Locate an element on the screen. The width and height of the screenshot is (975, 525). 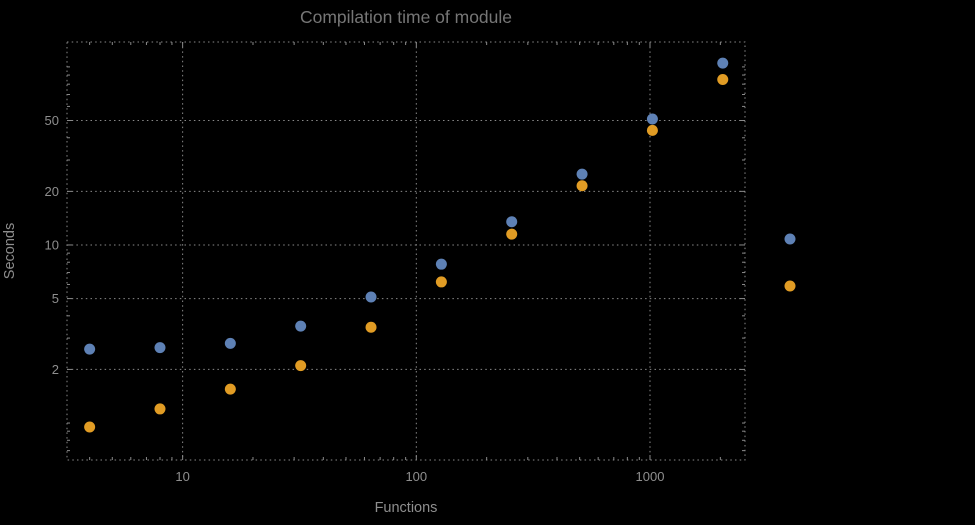
y-axis-label: Seconds is located at coordinates (10, 251).